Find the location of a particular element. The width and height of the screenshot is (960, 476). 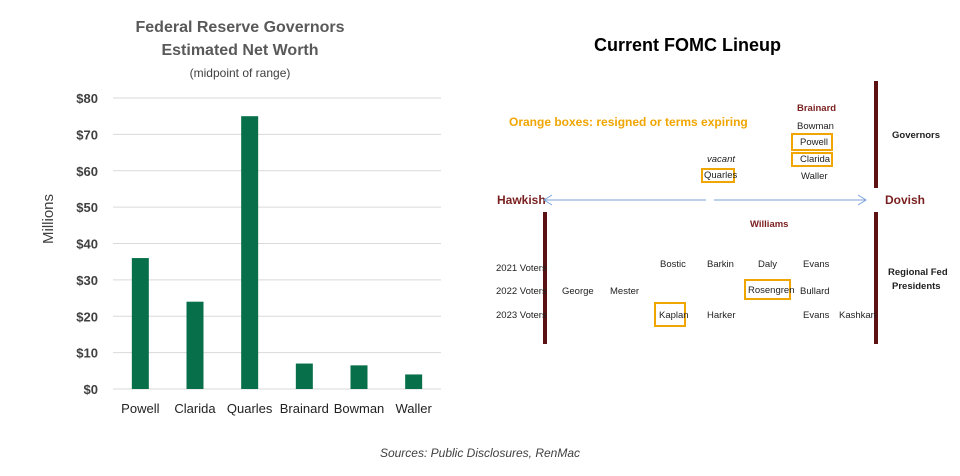

kaplan-orange-box is located at coordinates (670, 314).